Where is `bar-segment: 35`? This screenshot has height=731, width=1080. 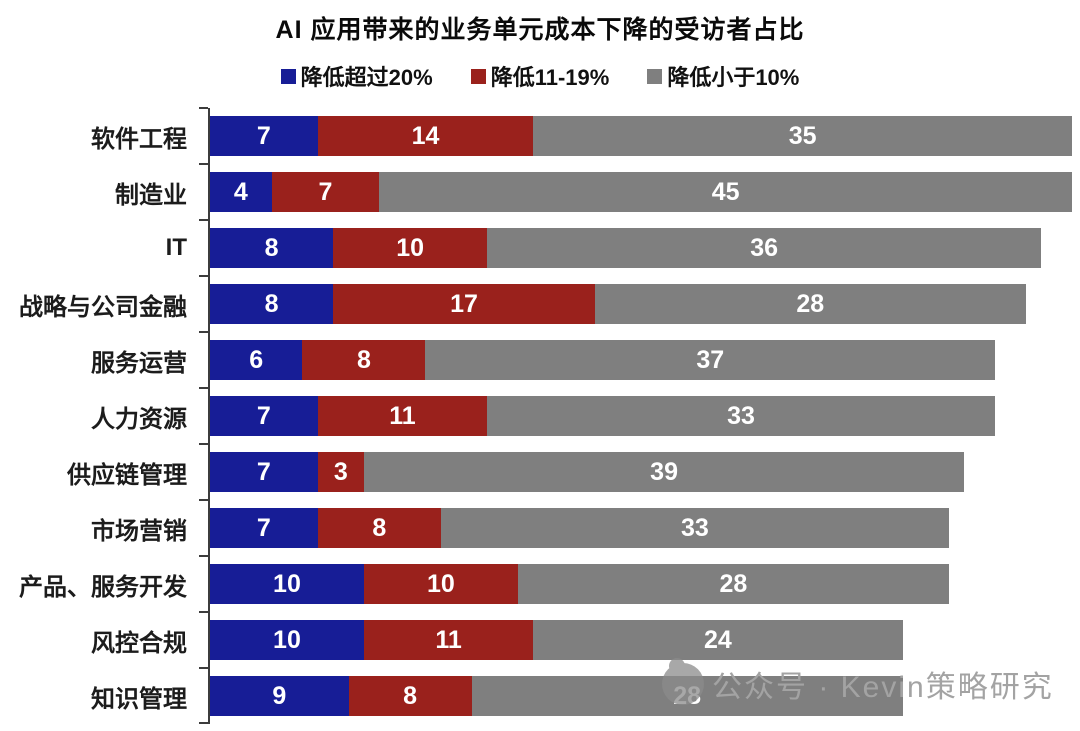 bar-segment: 35 is located at coordinates (802, 136).